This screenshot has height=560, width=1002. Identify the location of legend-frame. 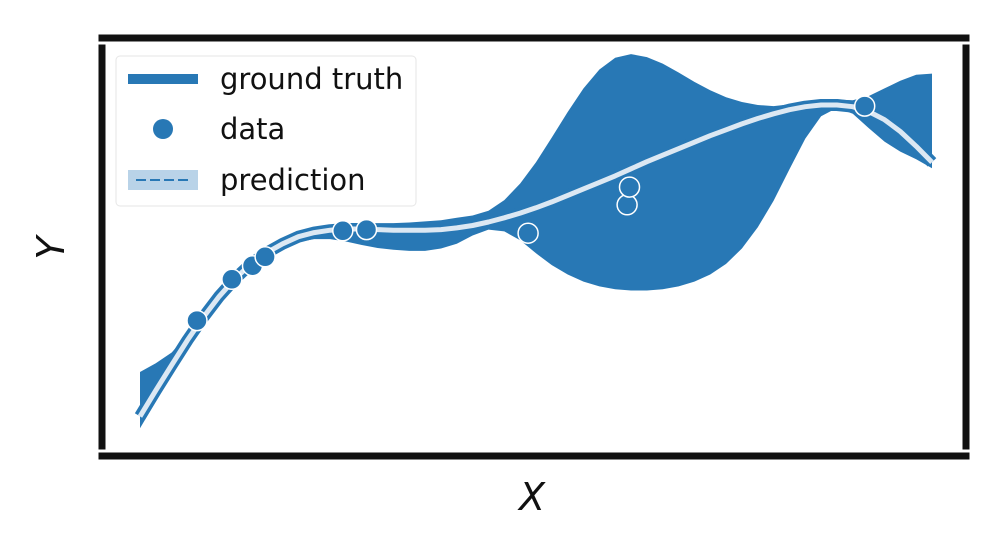
(266, 131).